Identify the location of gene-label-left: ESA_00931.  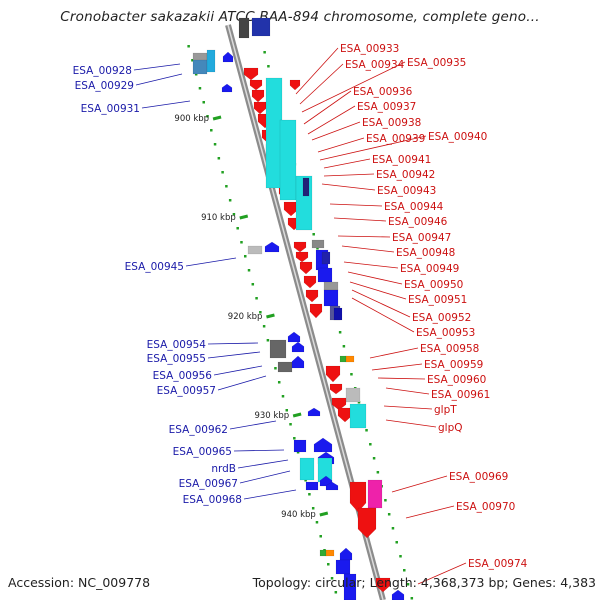
(110, 109).